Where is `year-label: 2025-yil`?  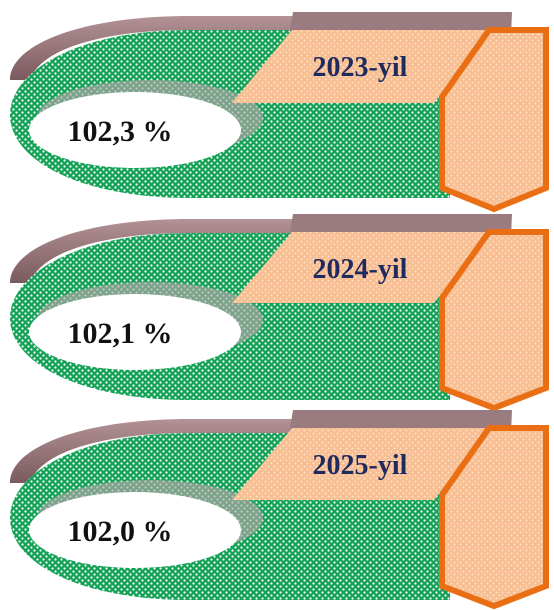
year-label: 2025-yil is located at coordinates (360, 465).